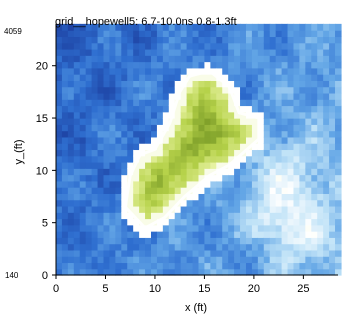 The image size is (346, 320). I want to click on x-tick-label: 0, so click(56, 289).